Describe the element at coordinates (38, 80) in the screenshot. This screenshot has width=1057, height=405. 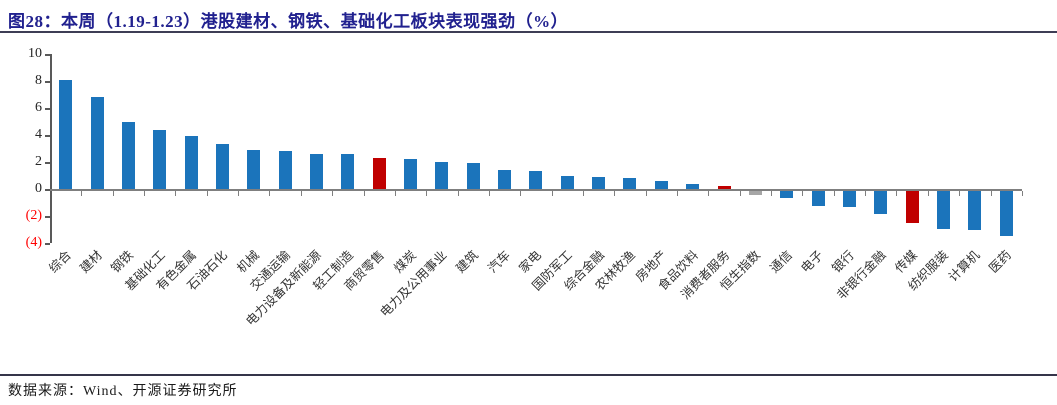
I see `y-tick-label: 8` at that location.